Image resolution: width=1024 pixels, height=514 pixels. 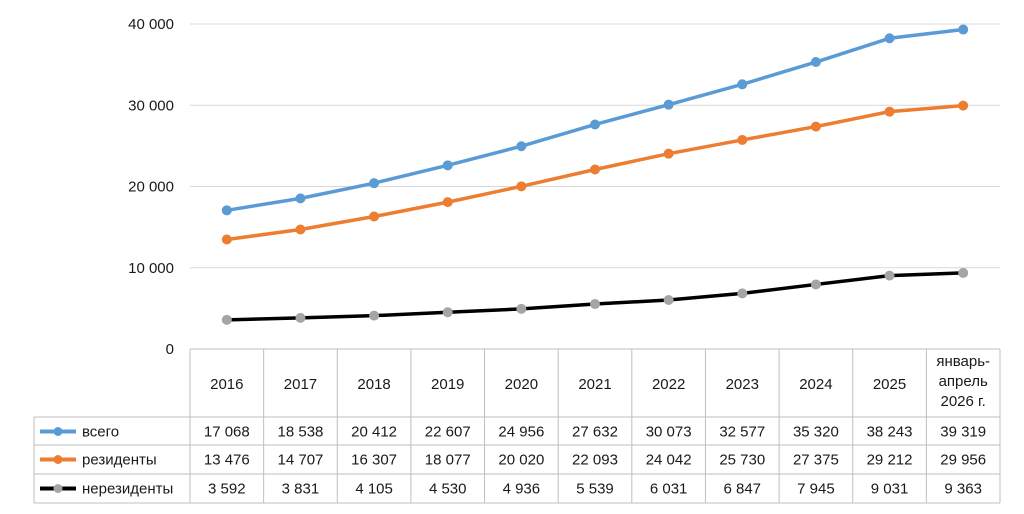 What do you see at coordinates (595, 460) in the screenshot?
I see `table-cell: 22 093` at bounding box center [595, 460].